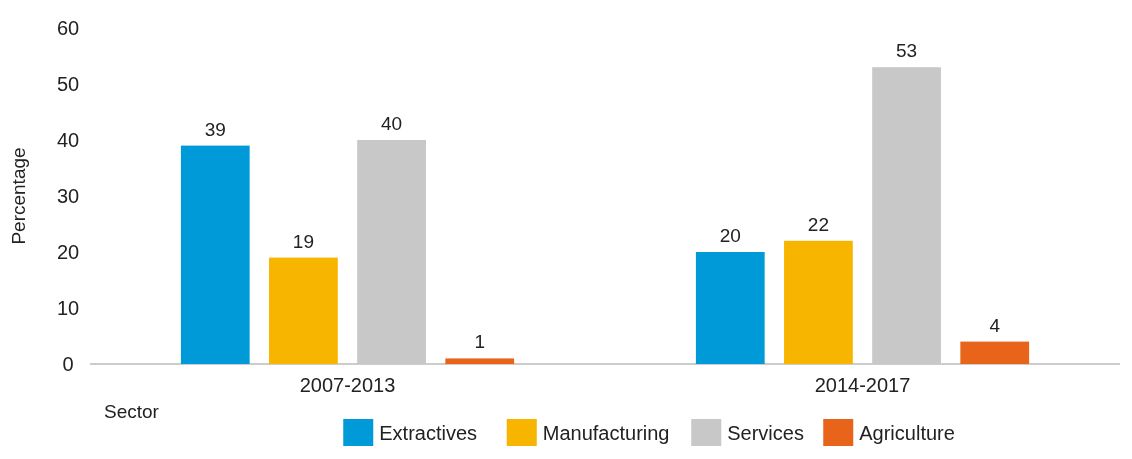  What do you see at coordinates (68, 252) in the screenshot?
I see `y-tick-label: 20` at bounding box center [68, 252].